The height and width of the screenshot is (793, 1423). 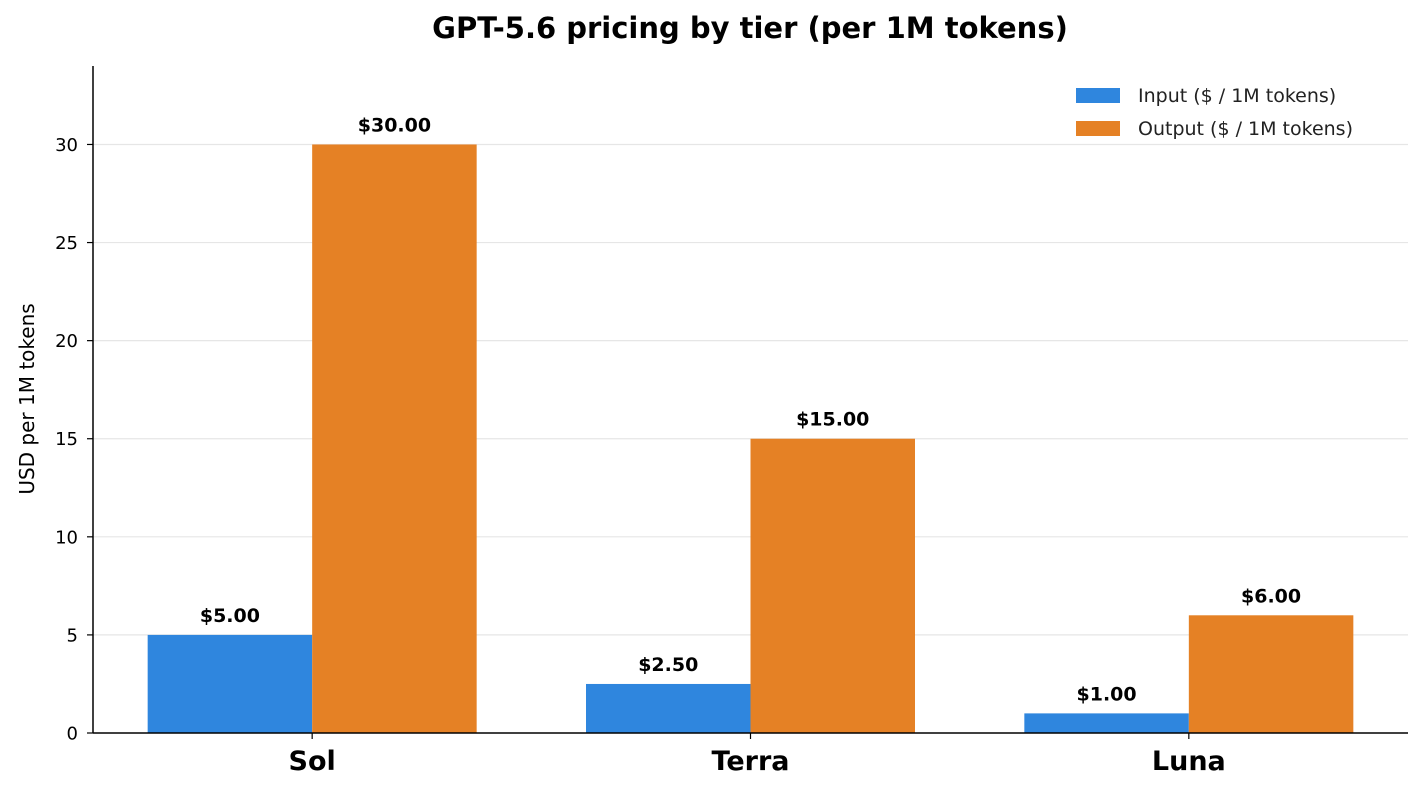 I want to click on legend-label: Input ($ / 1M tokens), so click(x=1237, y=96).